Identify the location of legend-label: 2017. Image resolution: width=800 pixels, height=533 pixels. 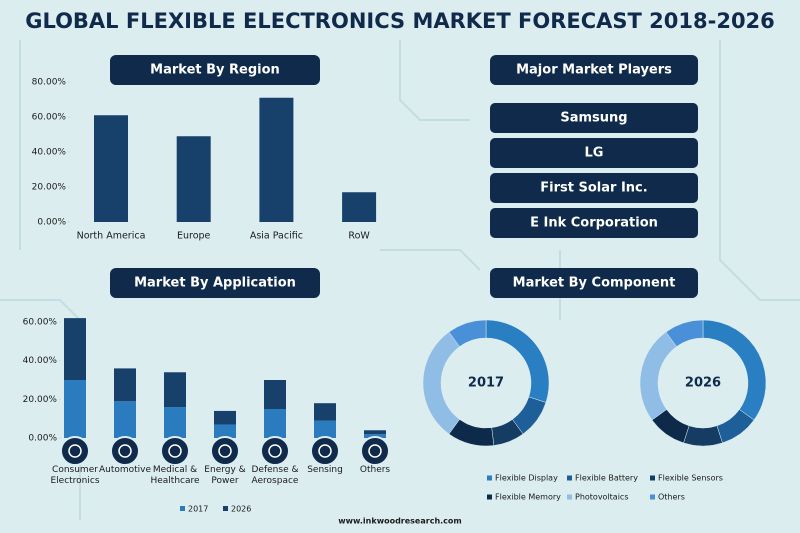
(198, 509).